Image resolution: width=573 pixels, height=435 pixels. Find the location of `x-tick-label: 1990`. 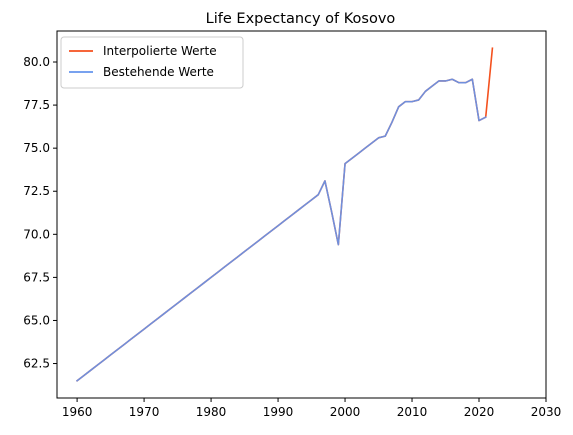

x-tick-label: 1990 is located at coordinates (278, 412).